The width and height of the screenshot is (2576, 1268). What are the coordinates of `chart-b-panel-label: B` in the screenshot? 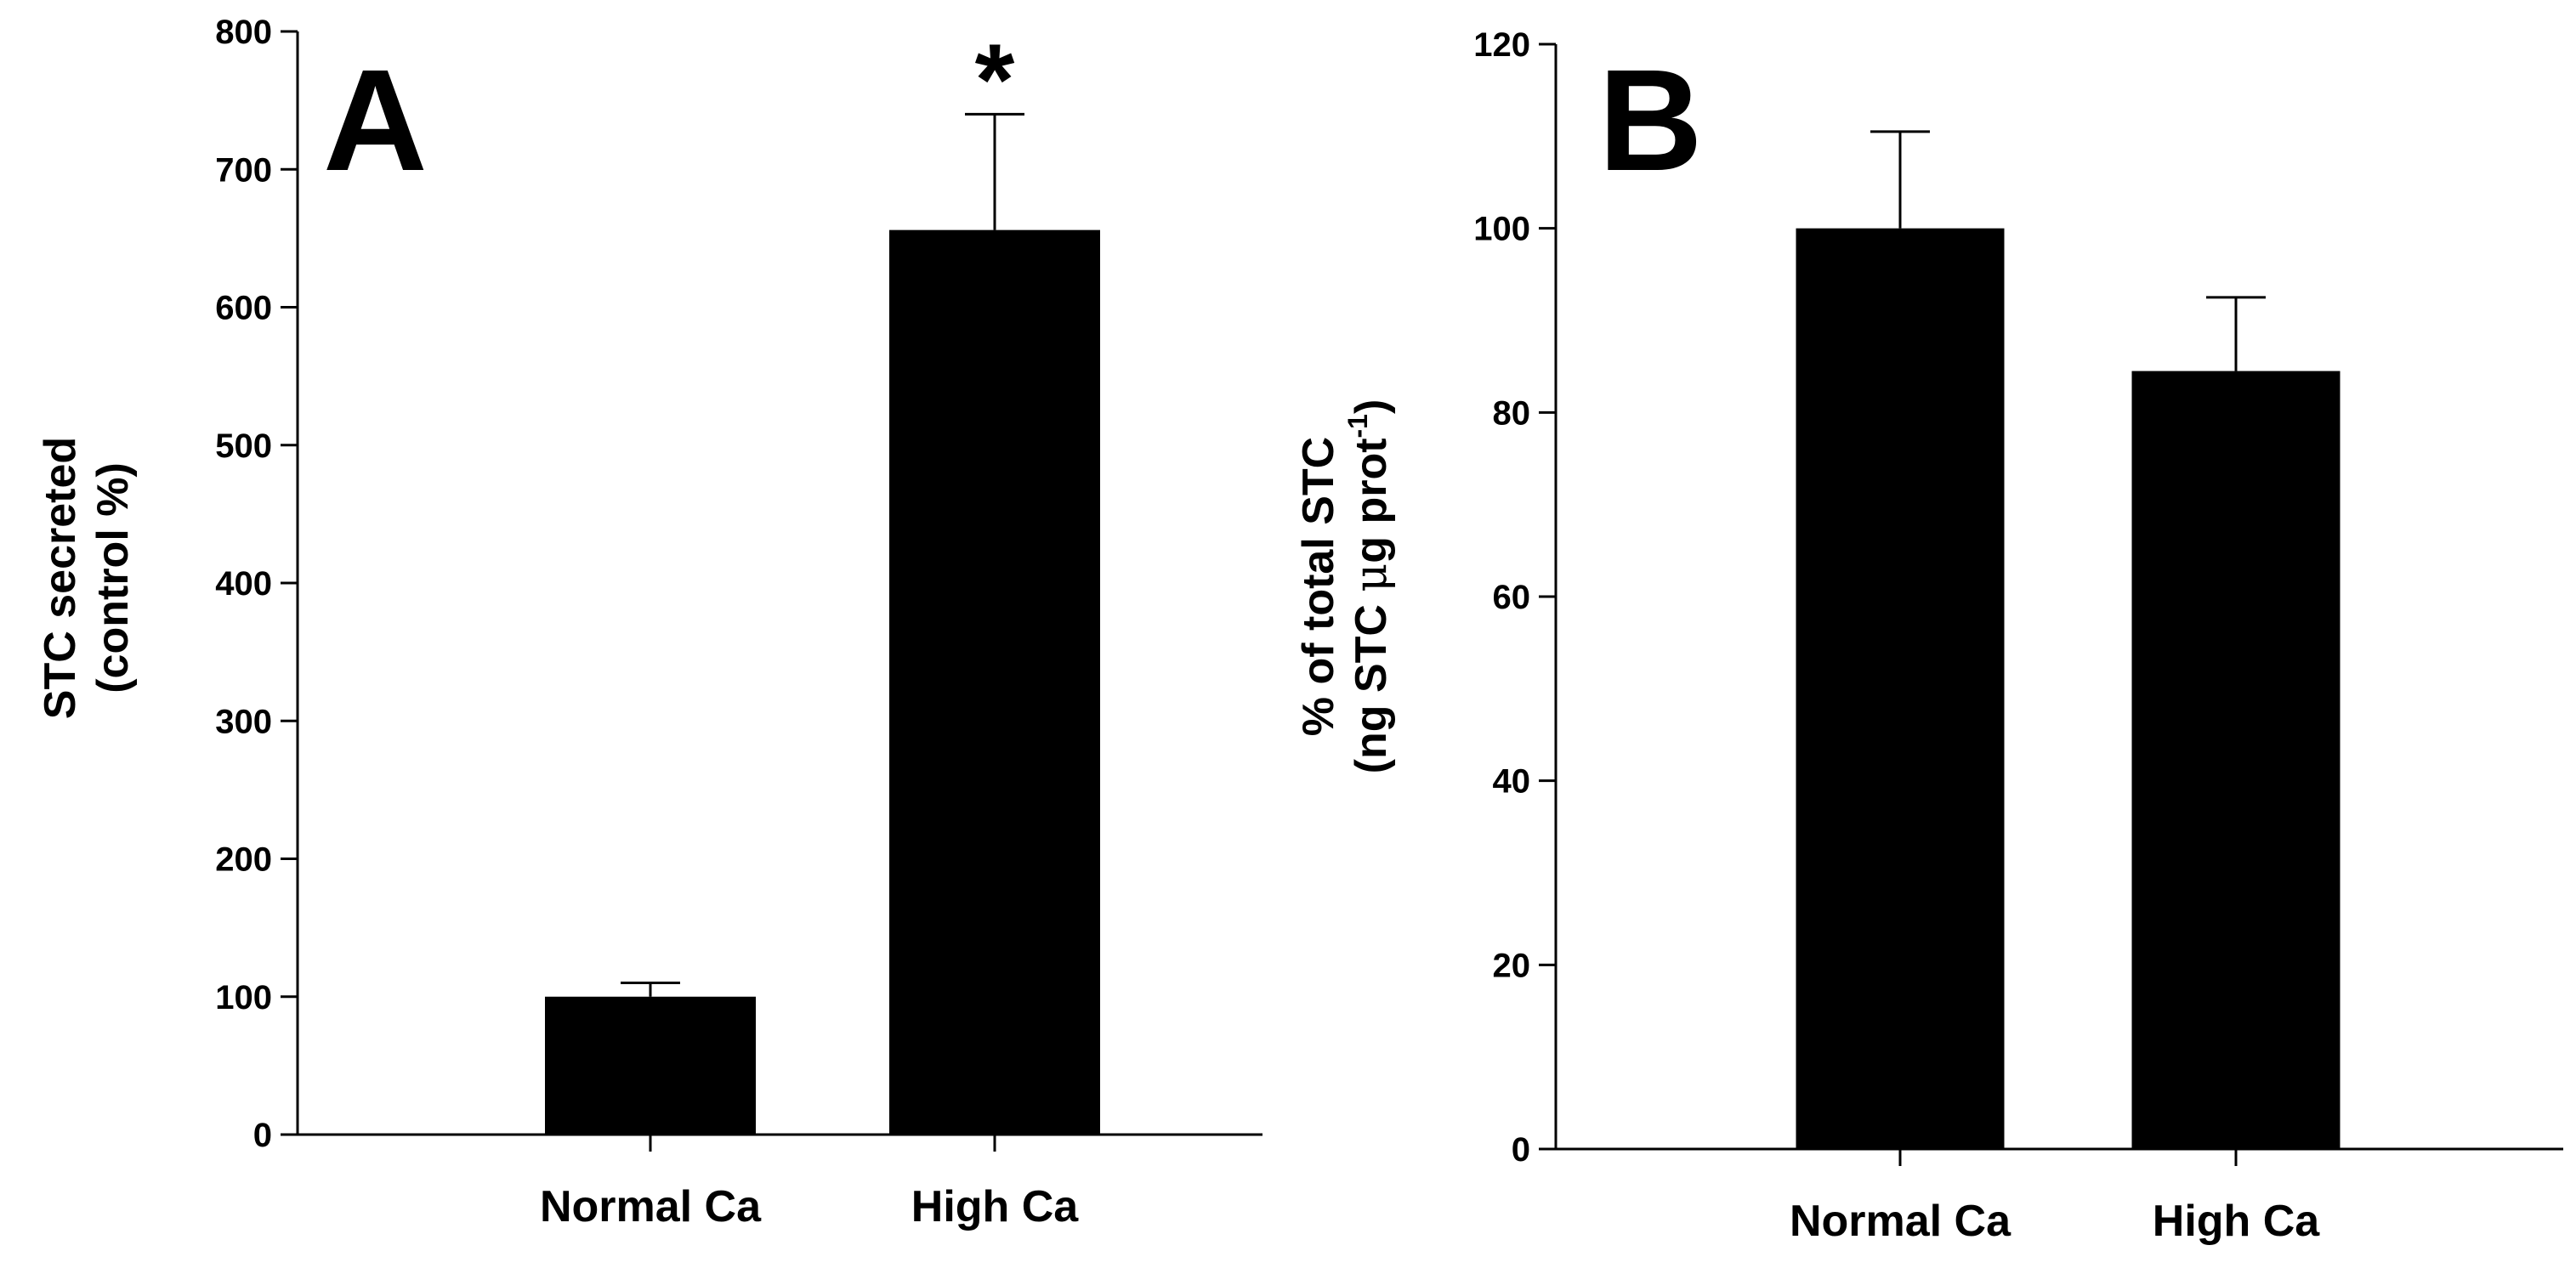 It's located at (1651, 120).